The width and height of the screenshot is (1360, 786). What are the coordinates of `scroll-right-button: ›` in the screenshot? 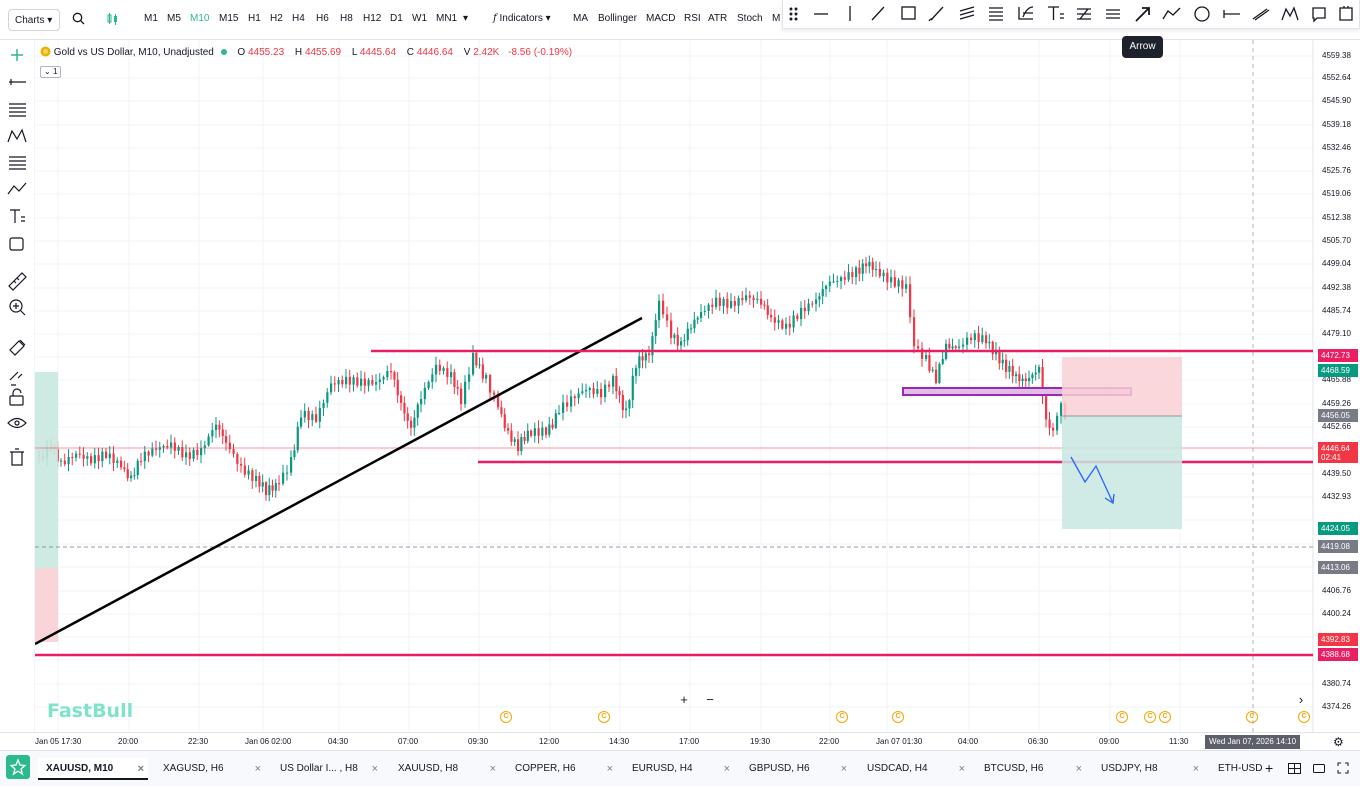 It's located at (1301, 699).